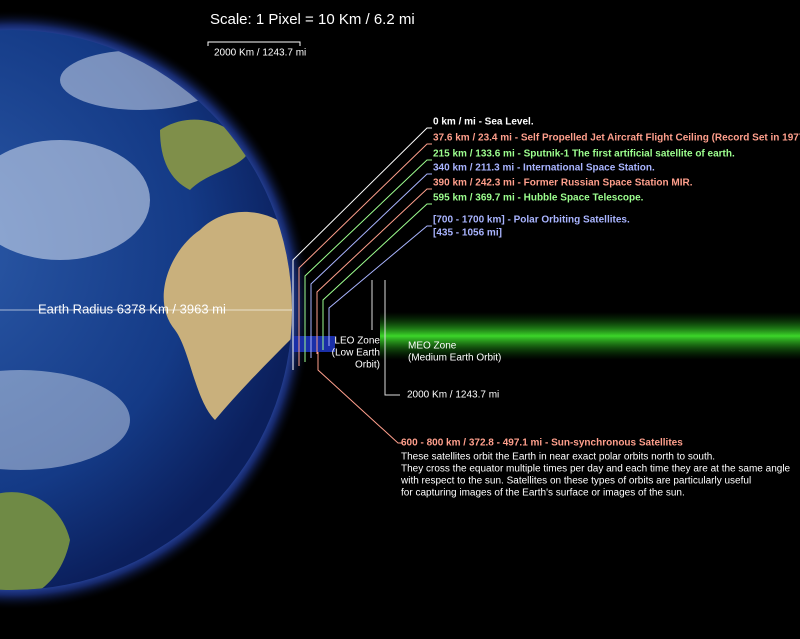 This screenshot has height=639, width=800. Describe the element at coordinates (132, 308) in the screenshot. I see `earth-radius-label: Earth Radius 6378 Km / 3963 mi` at that location.